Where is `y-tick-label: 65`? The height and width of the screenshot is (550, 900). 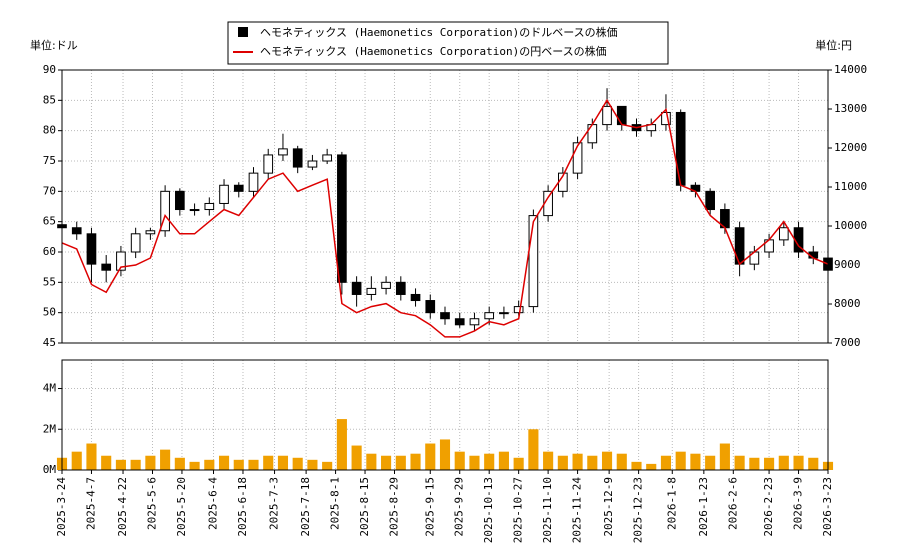 y-tick-label: 65 is located at coordinates (49, 221).